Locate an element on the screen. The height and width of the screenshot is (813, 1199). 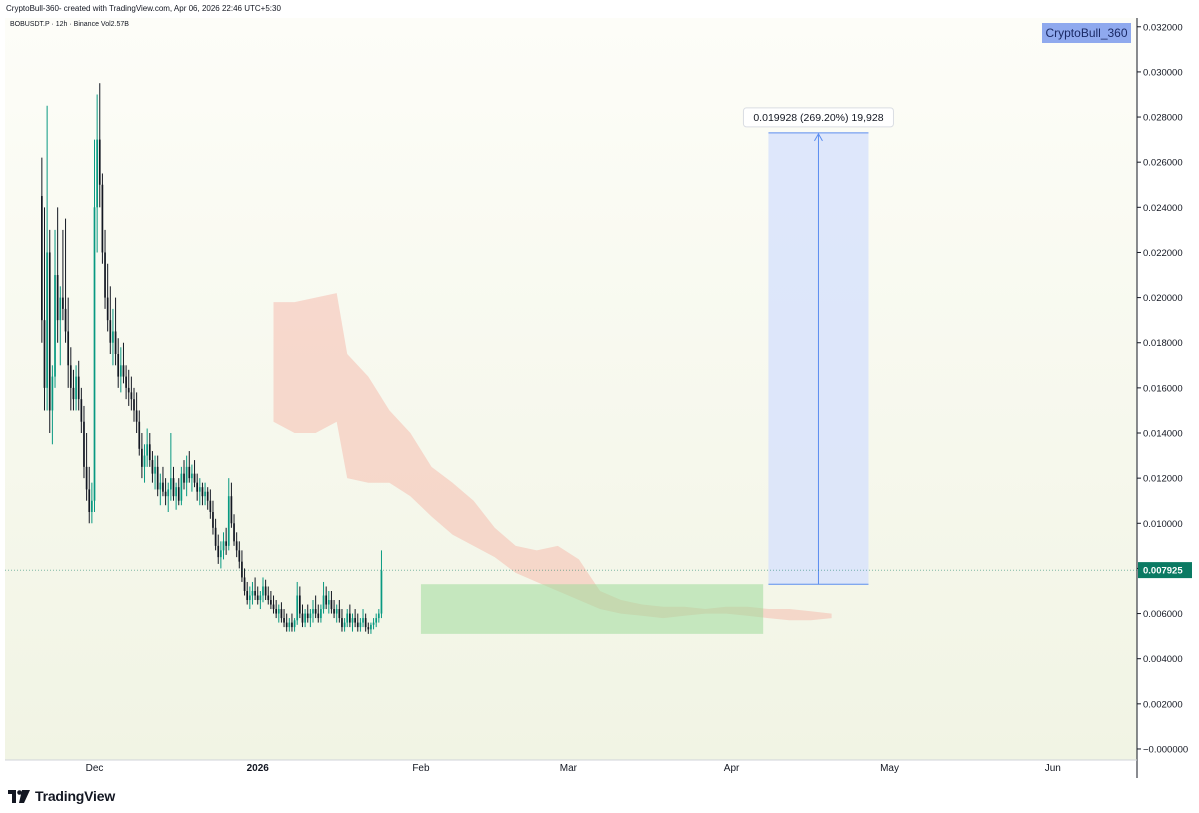
time-tick-label: Feb is located at coordinates (421, 768).